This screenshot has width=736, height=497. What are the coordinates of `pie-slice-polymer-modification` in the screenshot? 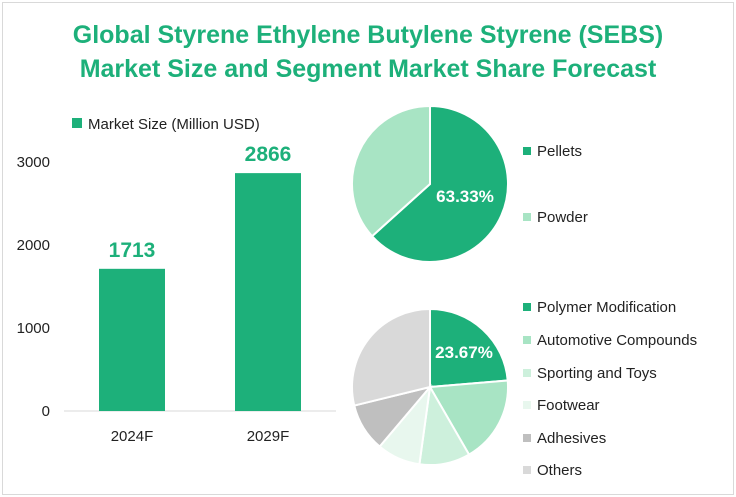 It's located at (469, 348).